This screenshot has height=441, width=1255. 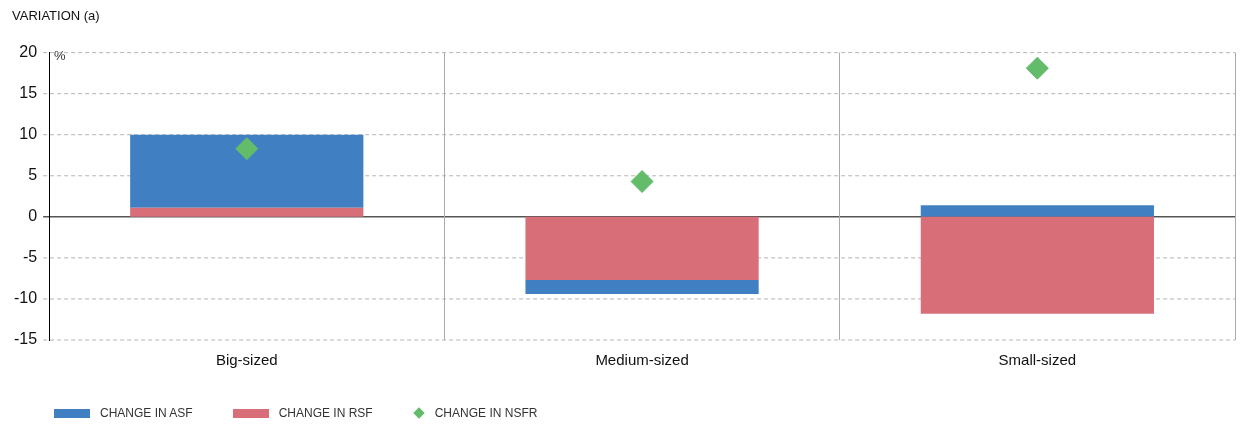 What do you see at coordinates (642, 360) in the screenshot?
I see `x-tick-label: Medium-sized` at bounding box center [642, 360].